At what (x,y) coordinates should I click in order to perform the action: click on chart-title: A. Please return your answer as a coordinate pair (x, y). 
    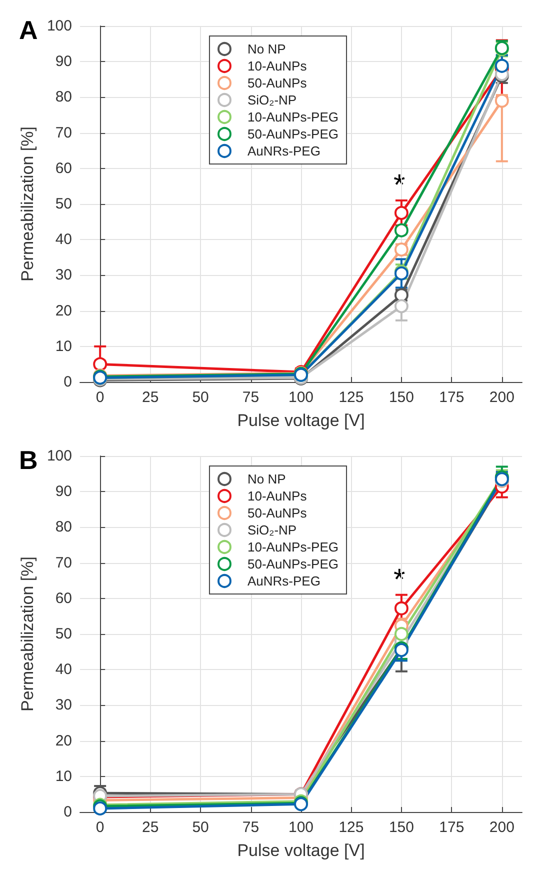
    Looking at the image, I should click on (28, 30).